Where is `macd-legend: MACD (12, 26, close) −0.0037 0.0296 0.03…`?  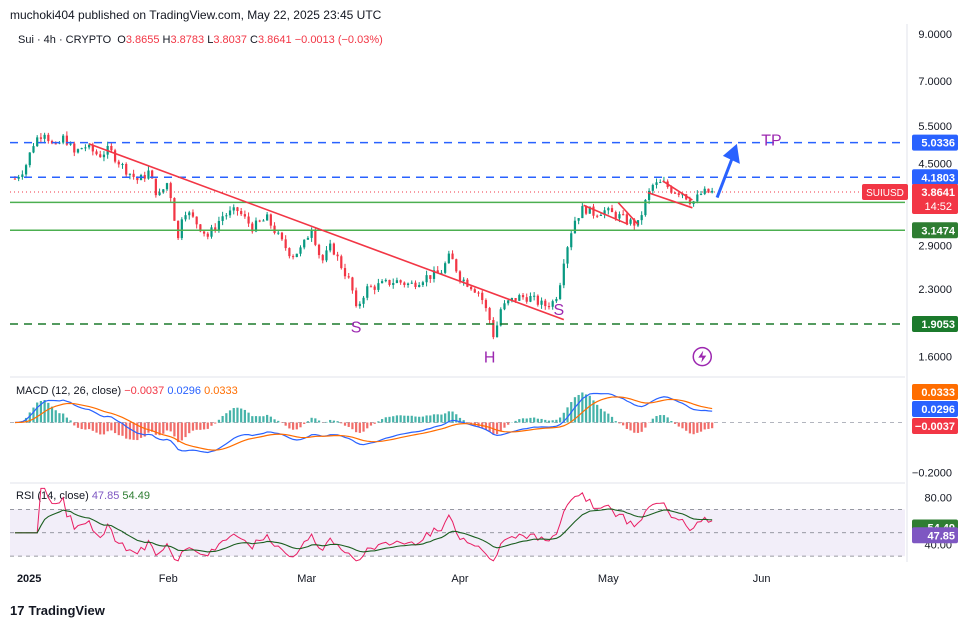
macd-legend: MACD (12, 26, close) −0.0037 0.0296 0.03… is located at coordinates (127, 391).